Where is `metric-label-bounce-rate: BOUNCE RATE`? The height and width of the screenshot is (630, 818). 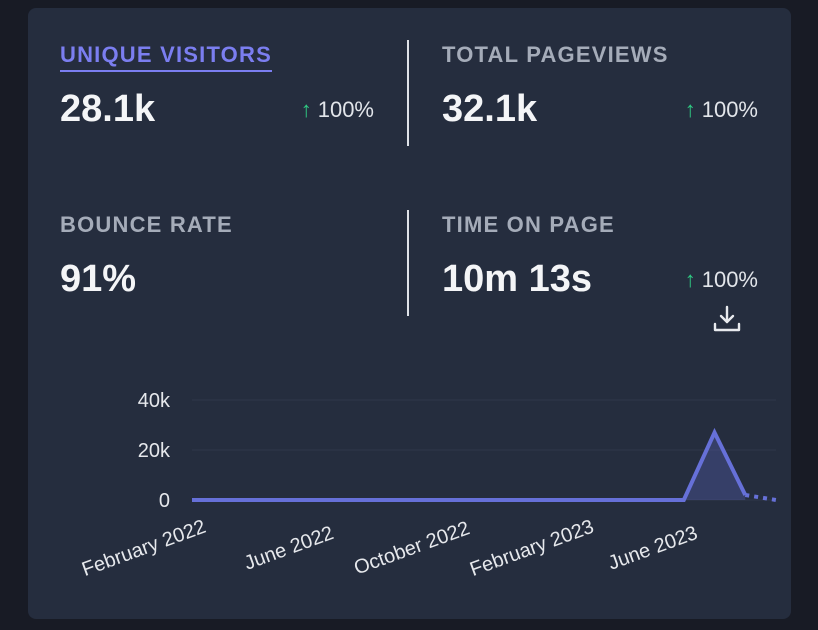 metric-label-bounce-rate: BOUNCE RATE is located at coordinates (146, 224).